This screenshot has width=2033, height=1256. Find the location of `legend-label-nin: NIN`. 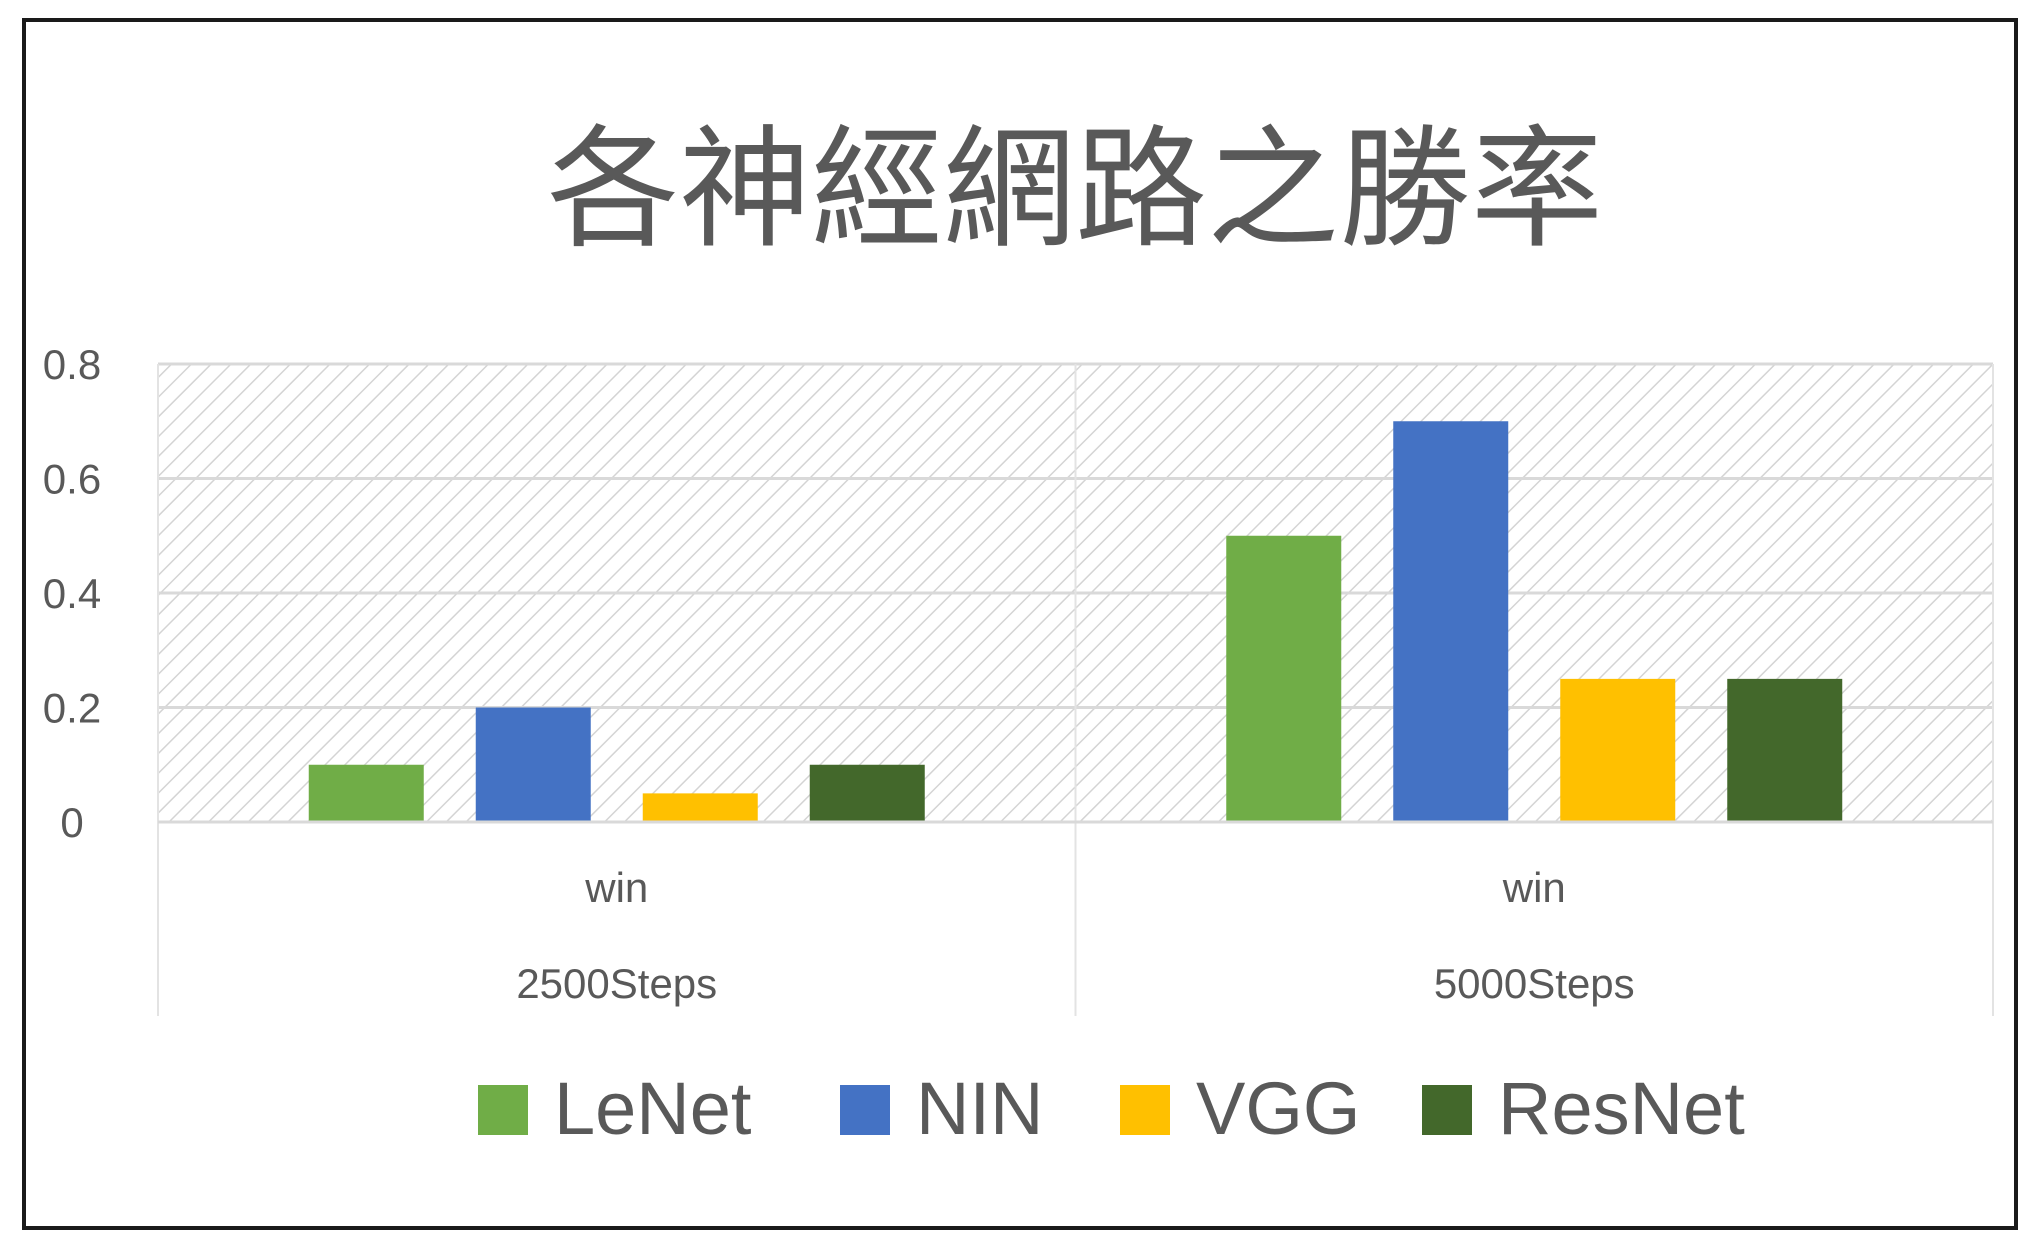

legend-label-nin: NIN is located at coordinates (979, 1108).